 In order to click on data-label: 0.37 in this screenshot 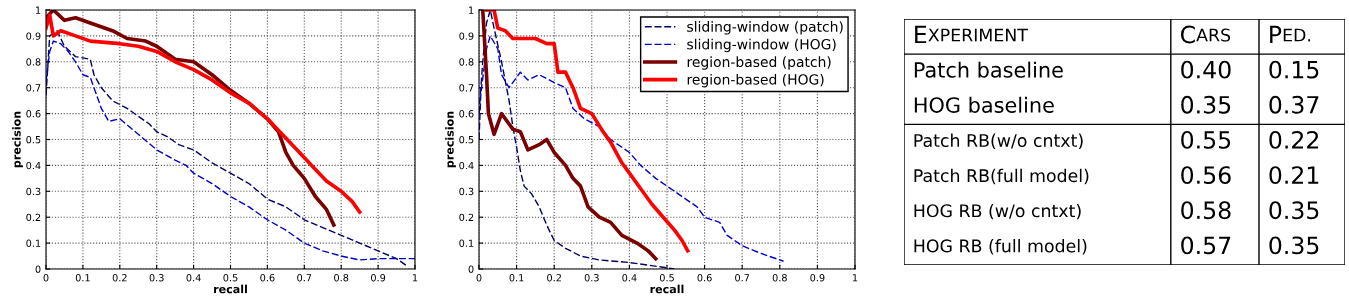, I will do `click(1294, 104)`.